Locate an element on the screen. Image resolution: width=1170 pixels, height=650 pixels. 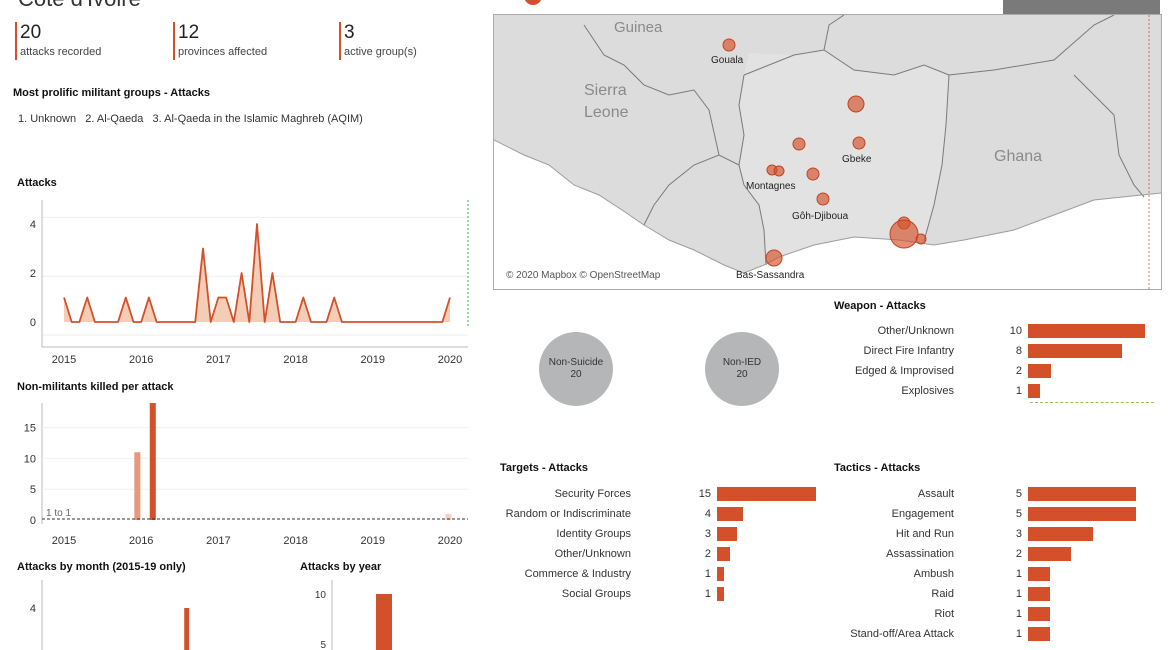
y-tick-label: 2 is located at coordinates (33, 274).